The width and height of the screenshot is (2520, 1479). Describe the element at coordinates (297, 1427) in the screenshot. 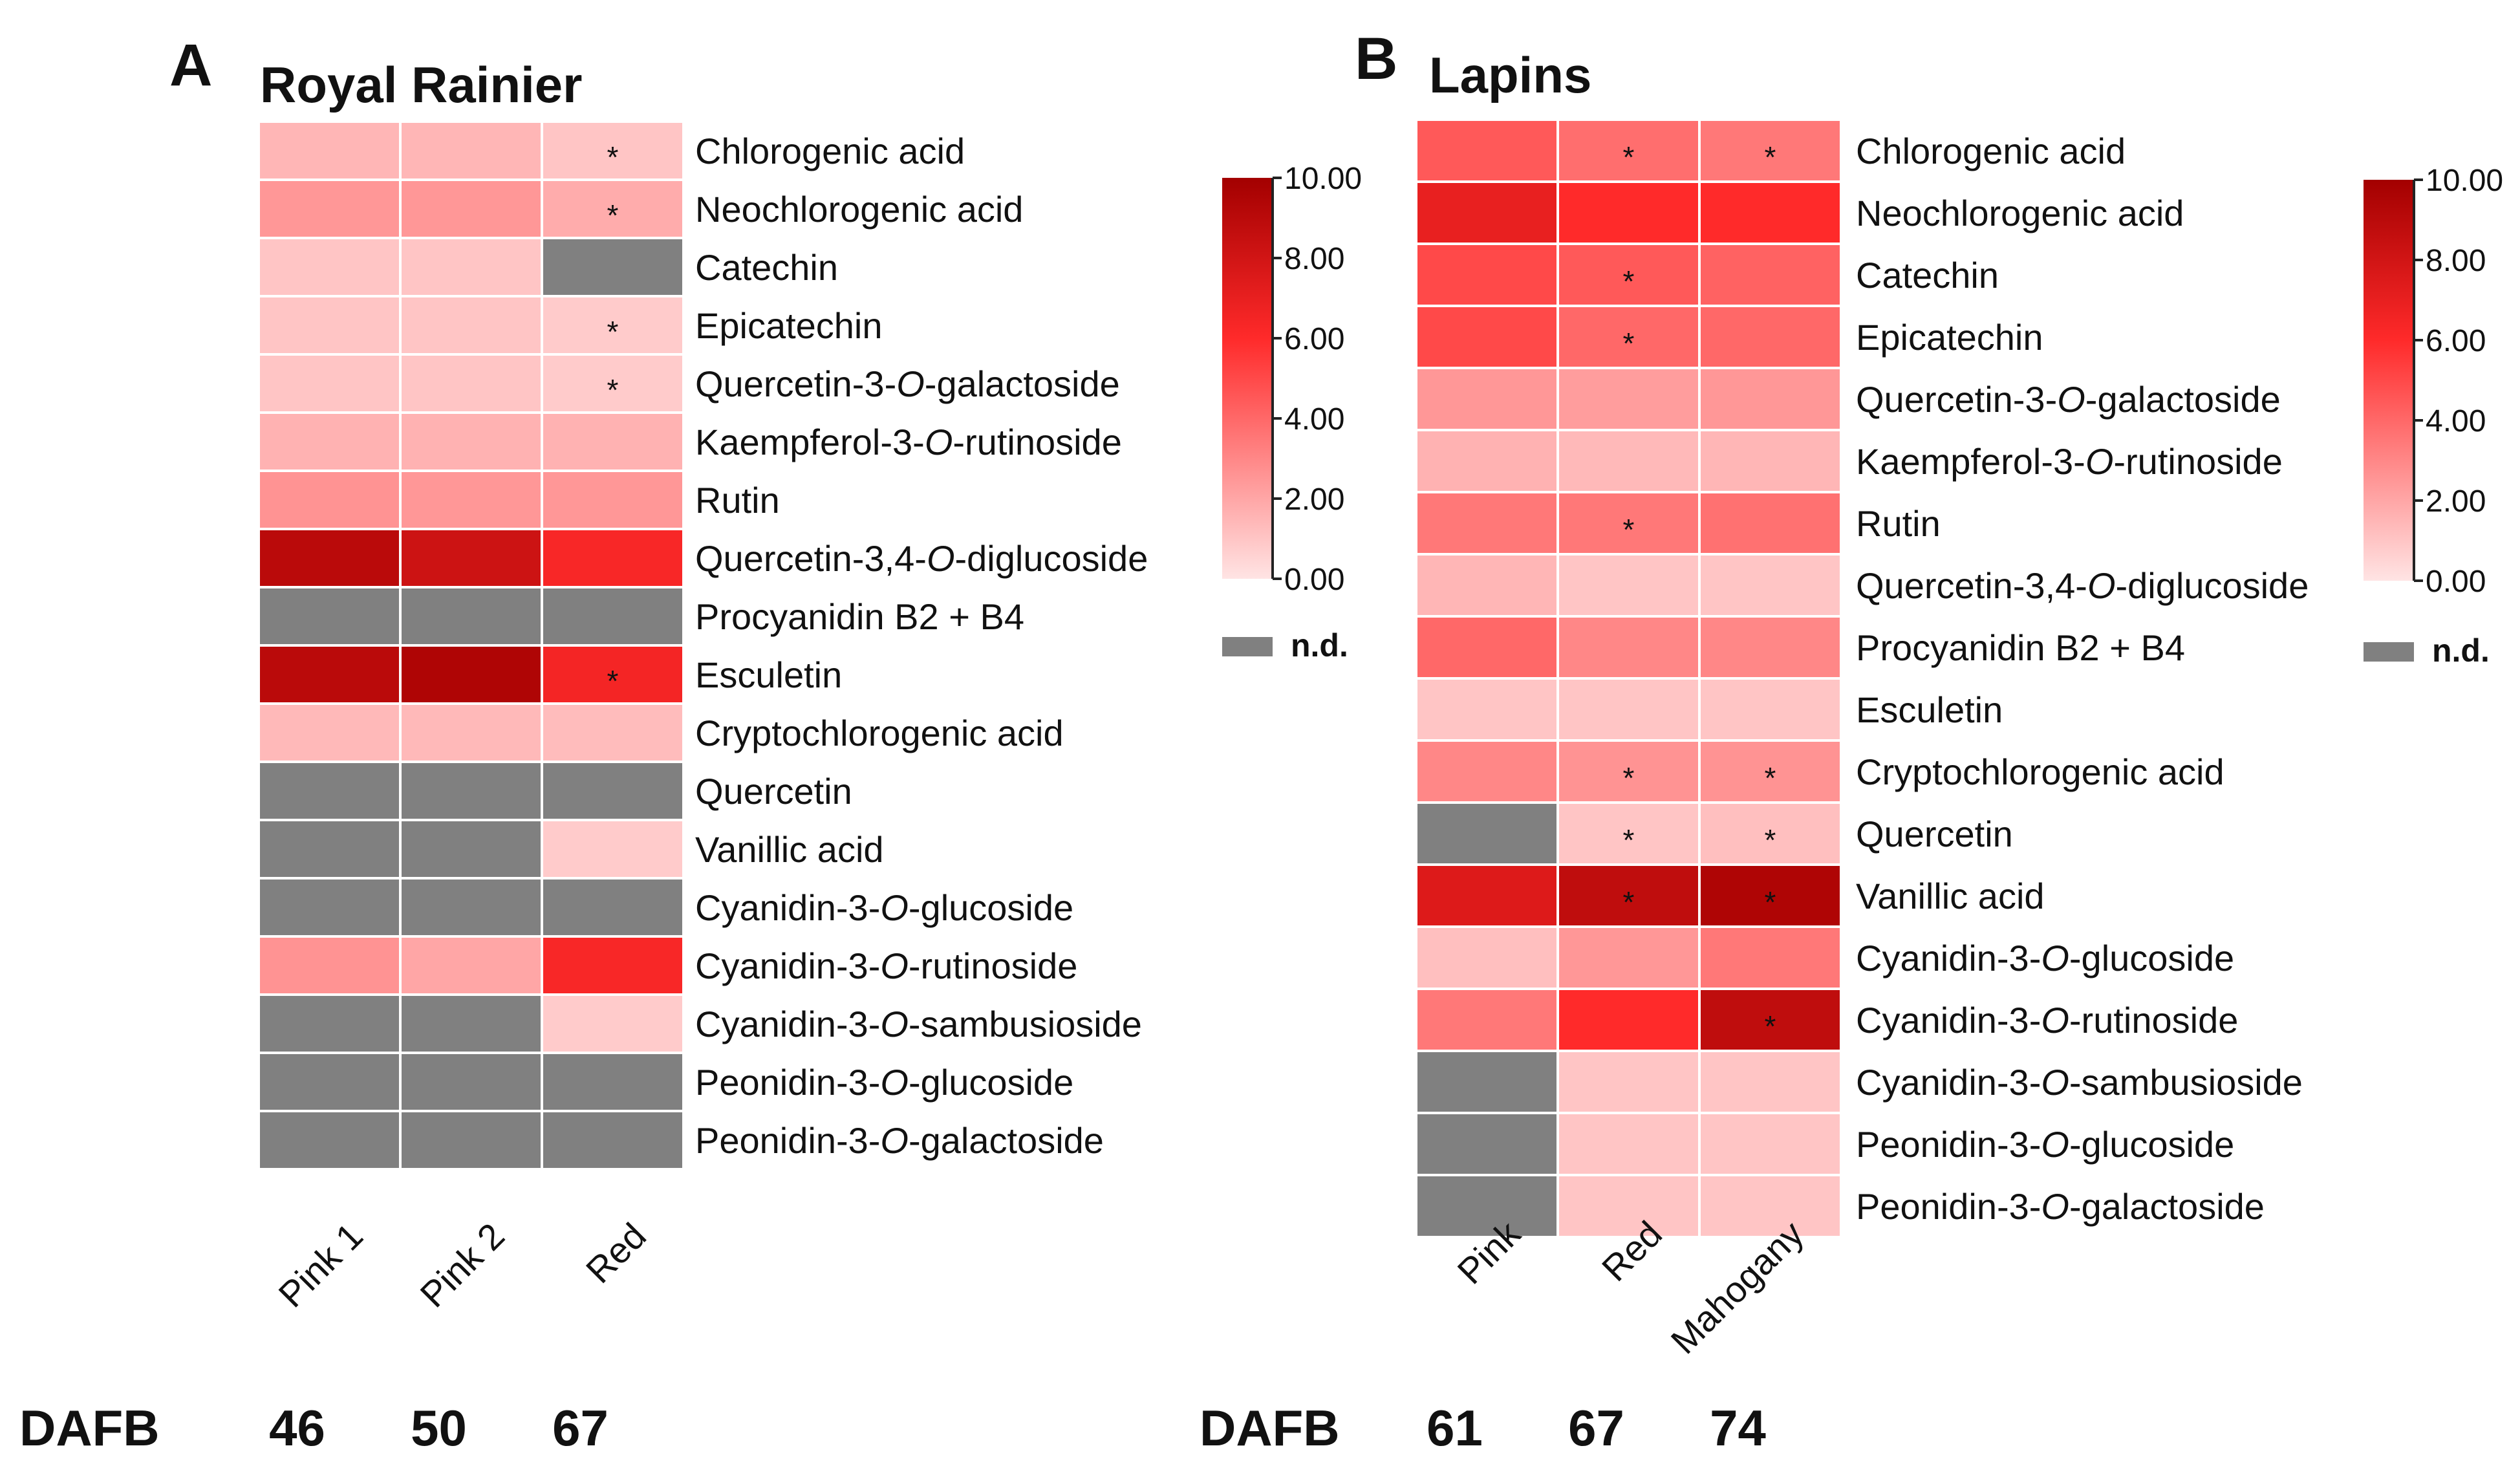

I see `dafb-value: 46` at that location.